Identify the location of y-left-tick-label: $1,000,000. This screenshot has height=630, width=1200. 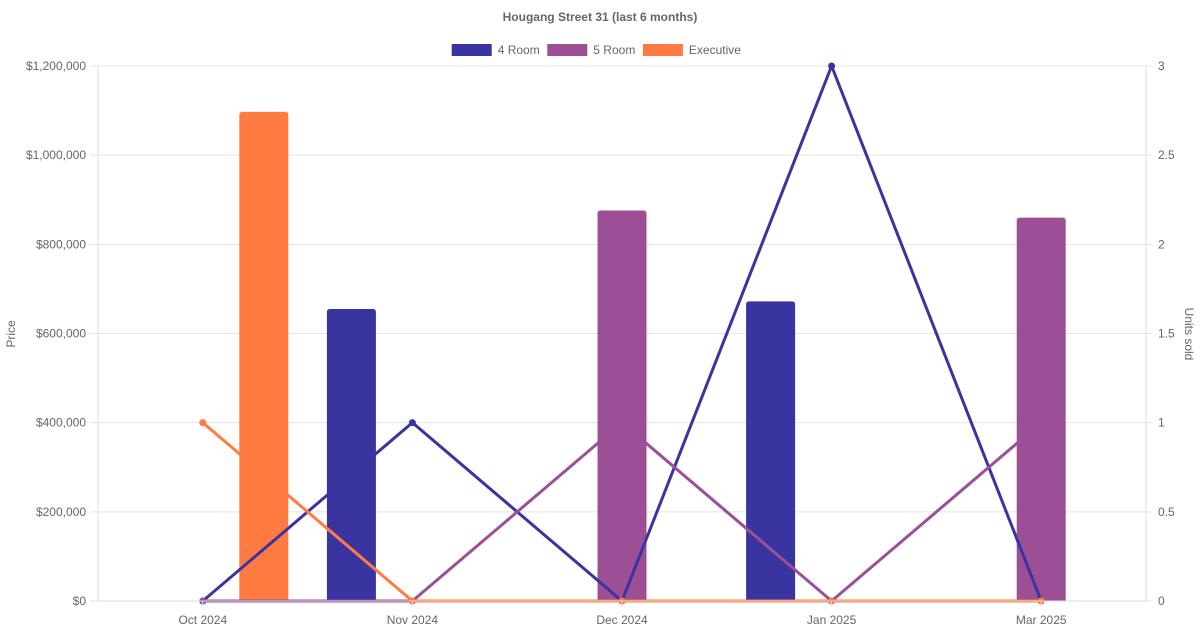
(56, 155).